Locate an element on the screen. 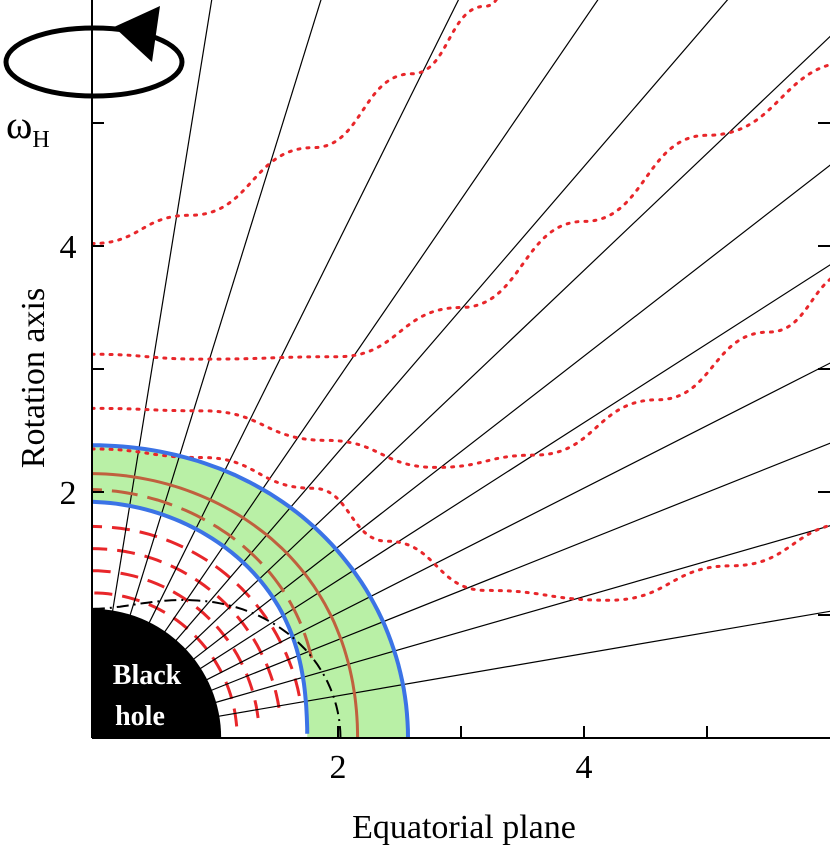 This screenshot has height=851, width=830. ergosphere-boundary is located at coordinates (217, 668).